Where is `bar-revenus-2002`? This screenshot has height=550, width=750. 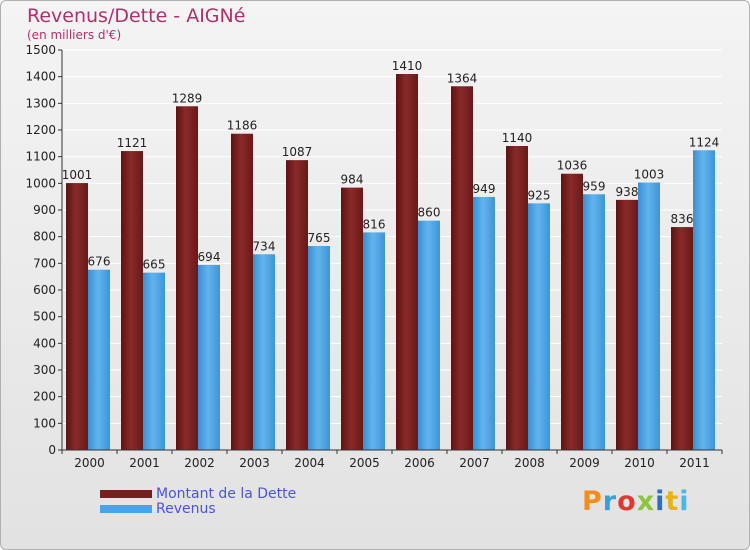 bar-revenus-2002 is located at coordinates (209, 357).